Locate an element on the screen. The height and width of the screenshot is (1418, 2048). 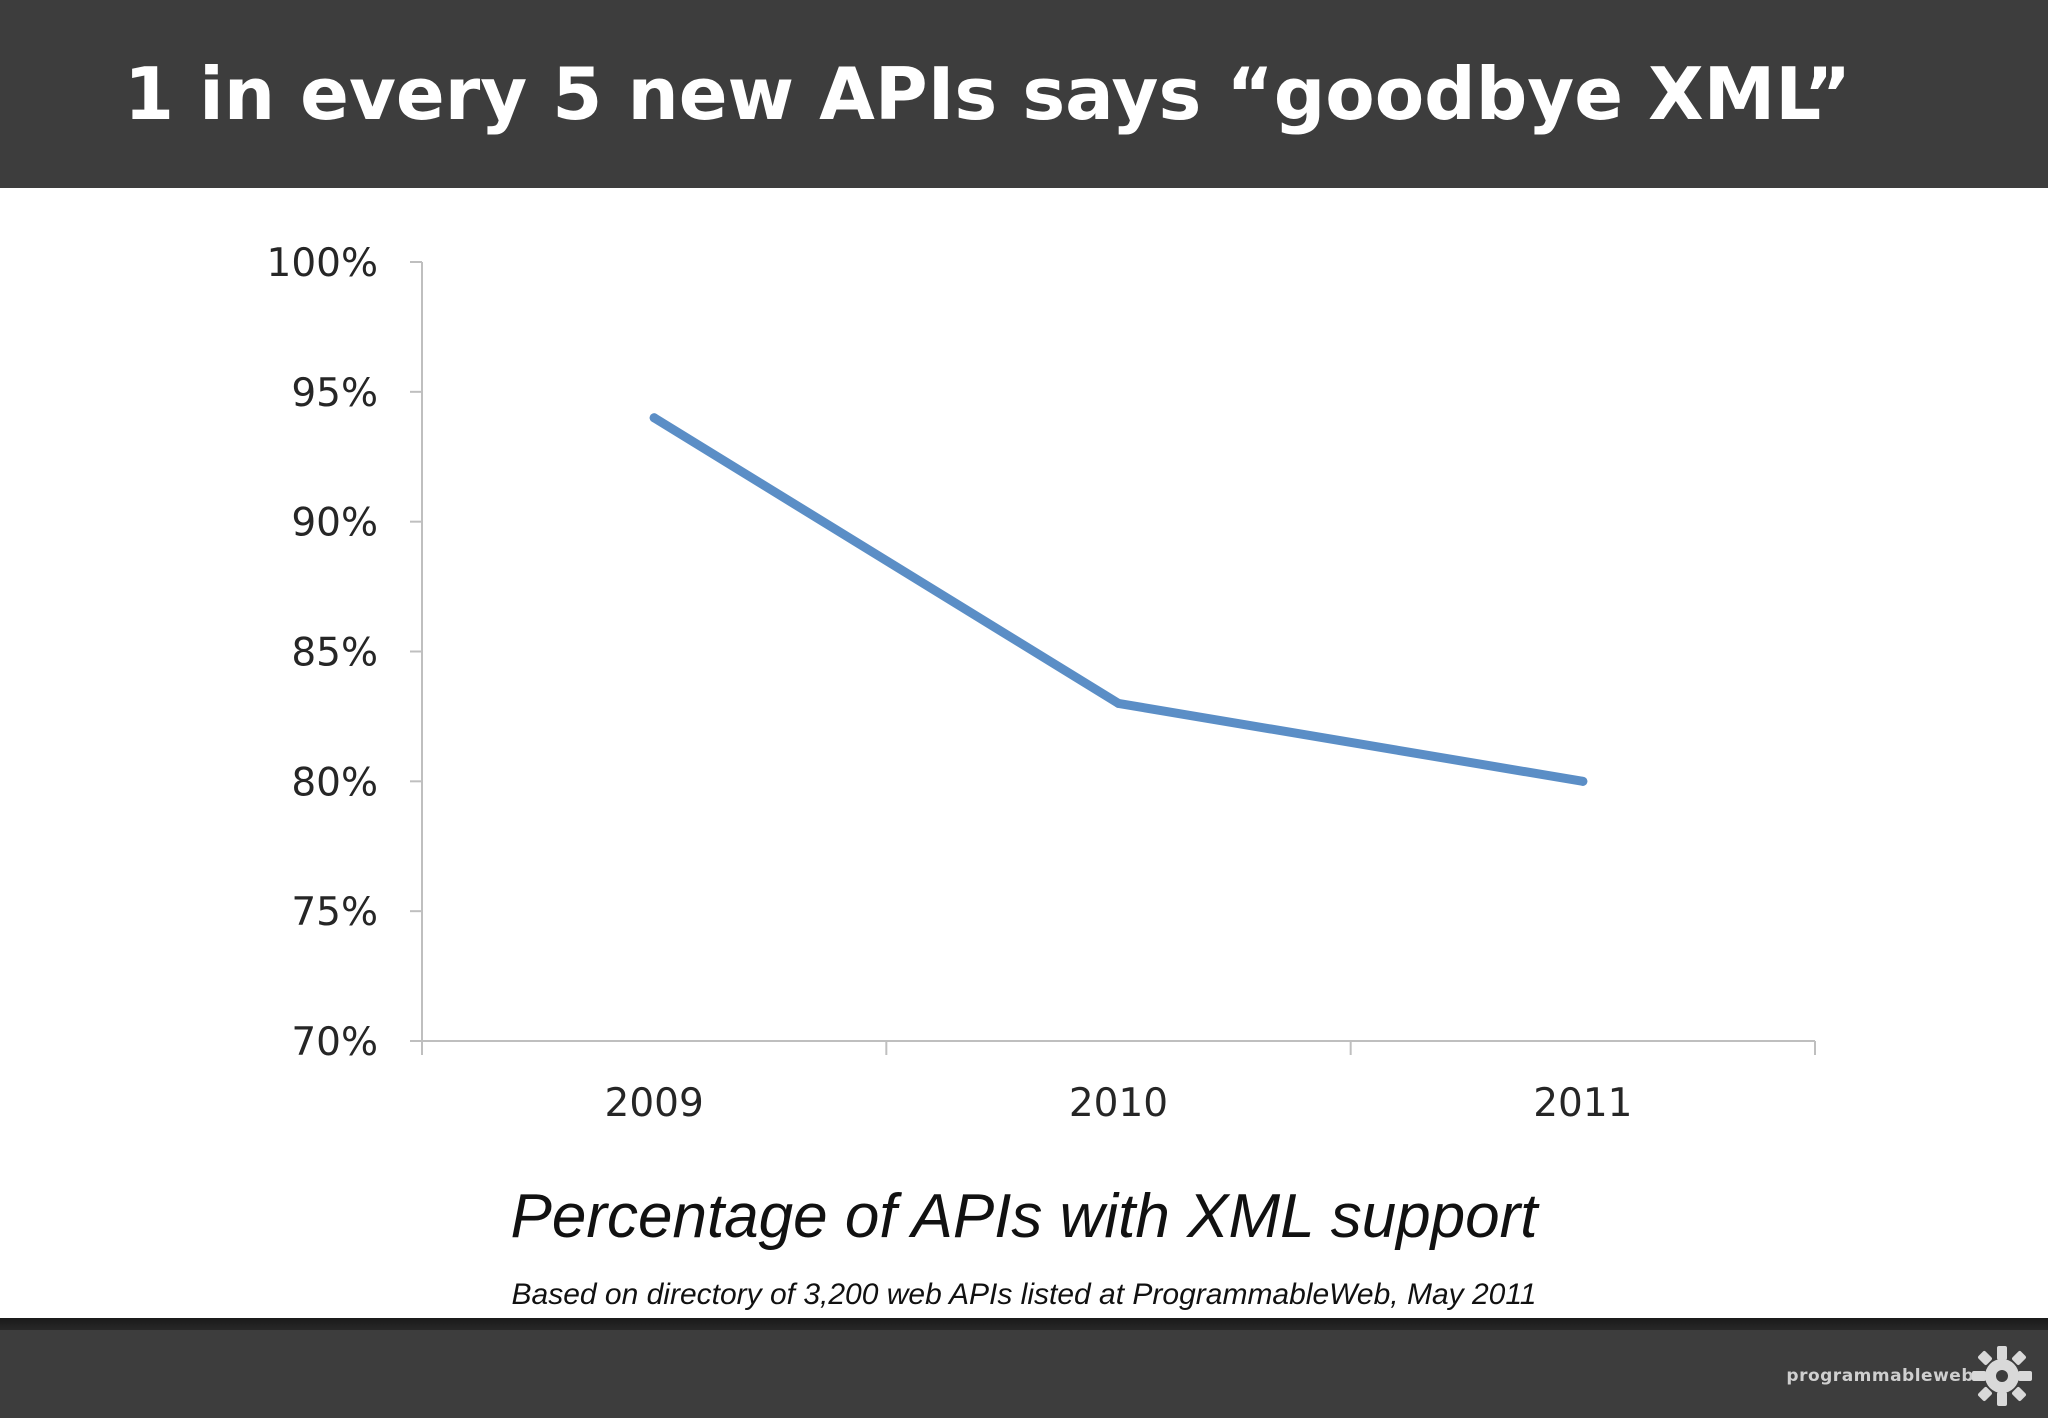
series-line is located at coordinates (1118, 599).